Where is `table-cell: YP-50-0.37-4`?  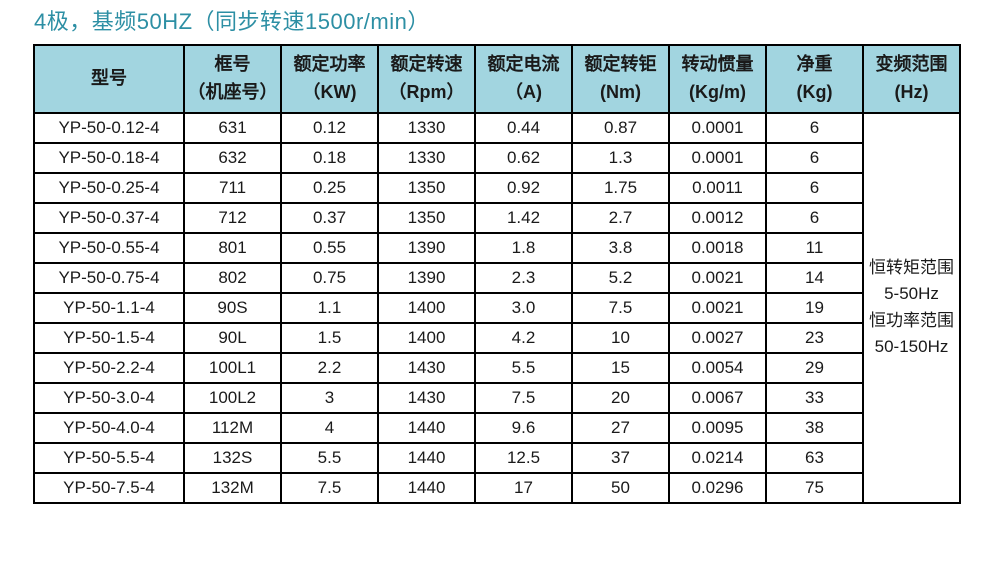
table-cell: YP-50-0.37-4 is located at coordinates (109, 217).